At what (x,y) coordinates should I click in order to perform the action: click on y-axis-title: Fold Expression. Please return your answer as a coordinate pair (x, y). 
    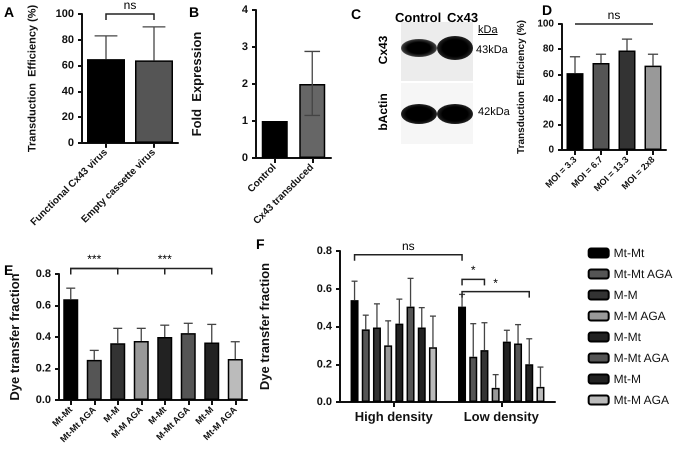
    Looking at the image, I should click on (196, 84).